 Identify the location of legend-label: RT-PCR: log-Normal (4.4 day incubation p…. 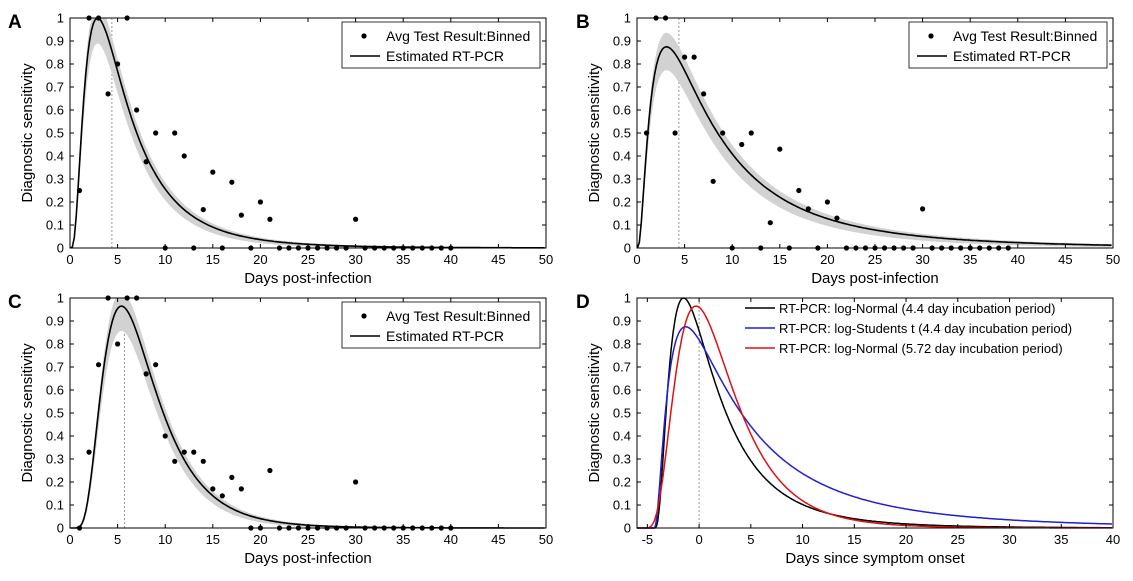
(917, 308).